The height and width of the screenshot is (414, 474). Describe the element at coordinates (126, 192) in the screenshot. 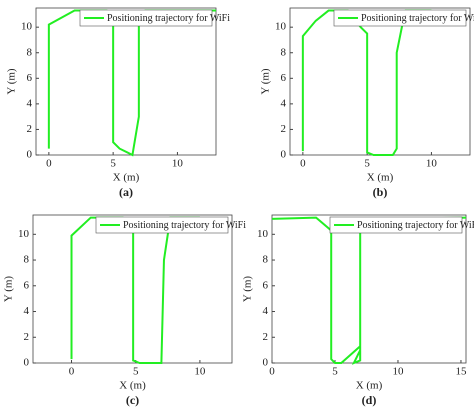

I see `caption: (a)` at that location.